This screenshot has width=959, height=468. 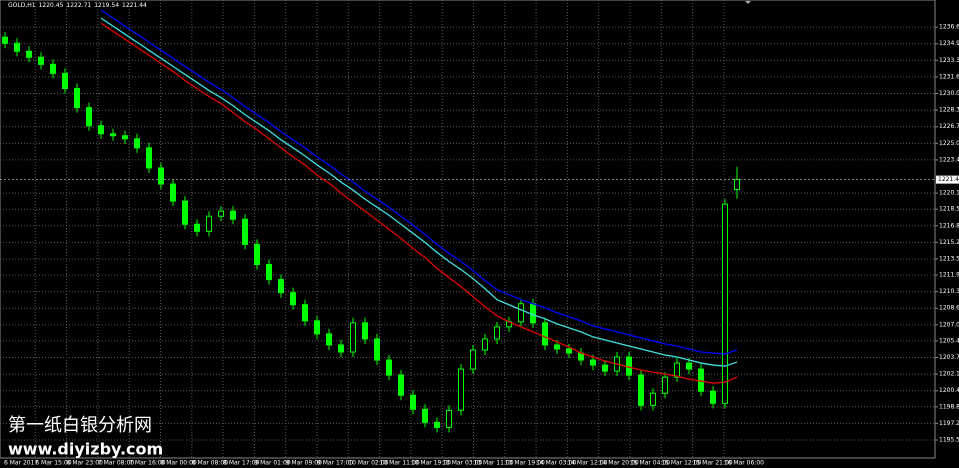 What do you see at coordinates (85, 449) in the screenshot?
I see `watermark-url: www.diyizby.com` at bounding box center [85, 449].